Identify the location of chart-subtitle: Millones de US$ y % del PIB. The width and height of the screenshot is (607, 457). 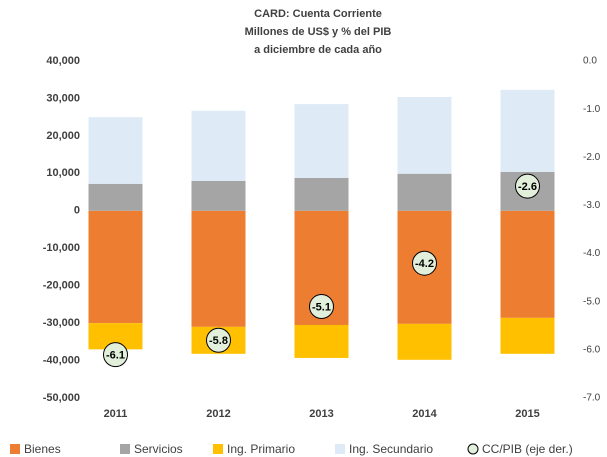
(318, 32).